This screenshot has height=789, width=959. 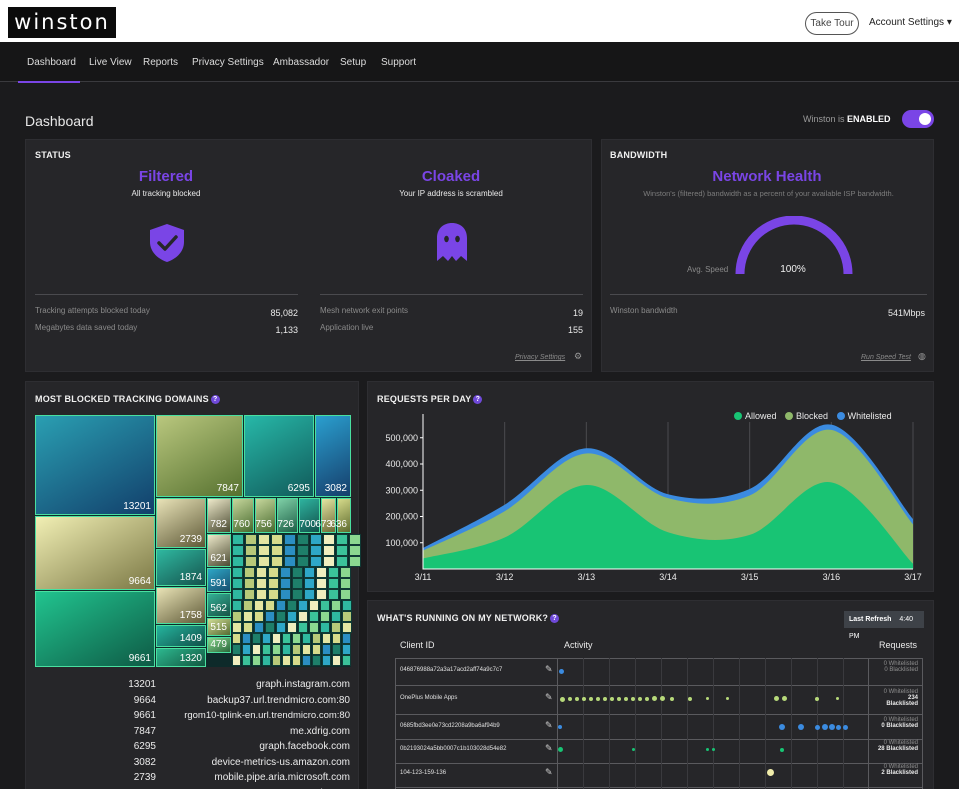 What do you see at coordinates (110, 62) in the screenshot?
I see `tab-live-view: Live View` at bounding box center [110, 62].